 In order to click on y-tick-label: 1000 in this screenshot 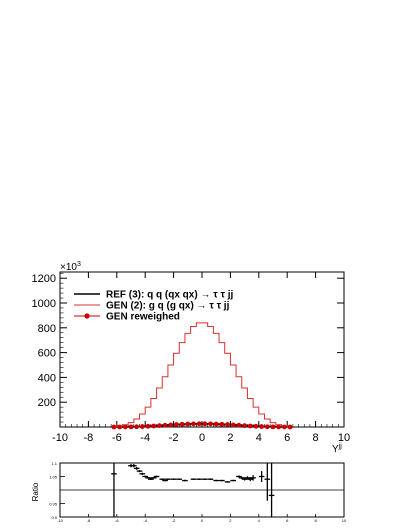, I will do `click(44, 304)`.